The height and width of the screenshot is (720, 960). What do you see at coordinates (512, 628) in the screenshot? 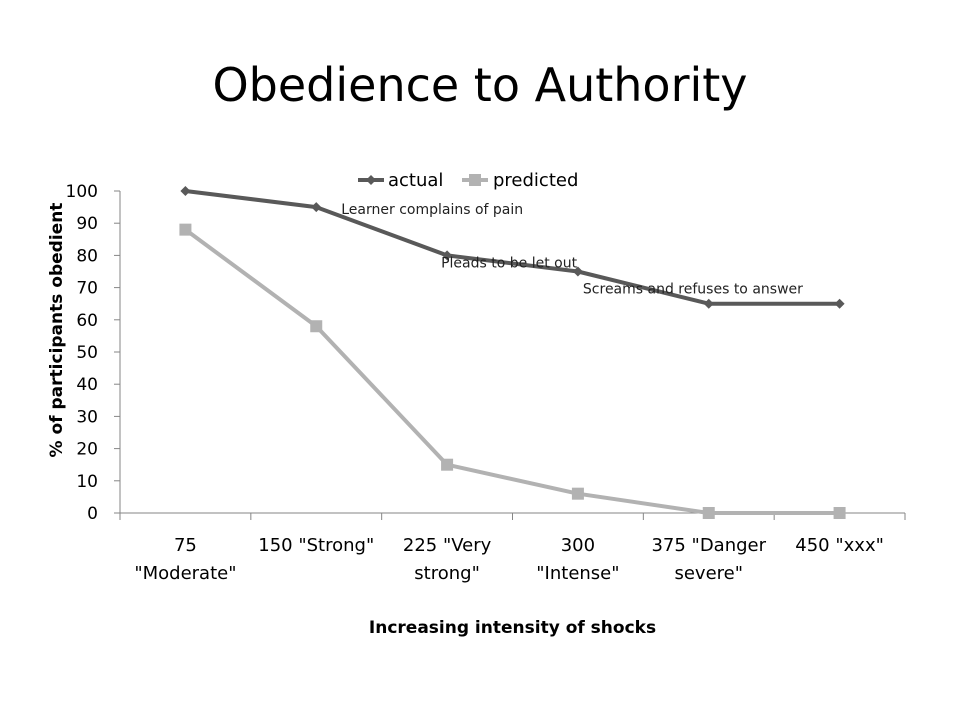
I see `x-axis-title: Increasing intensity of shocks` at bounding box center [512, 628].